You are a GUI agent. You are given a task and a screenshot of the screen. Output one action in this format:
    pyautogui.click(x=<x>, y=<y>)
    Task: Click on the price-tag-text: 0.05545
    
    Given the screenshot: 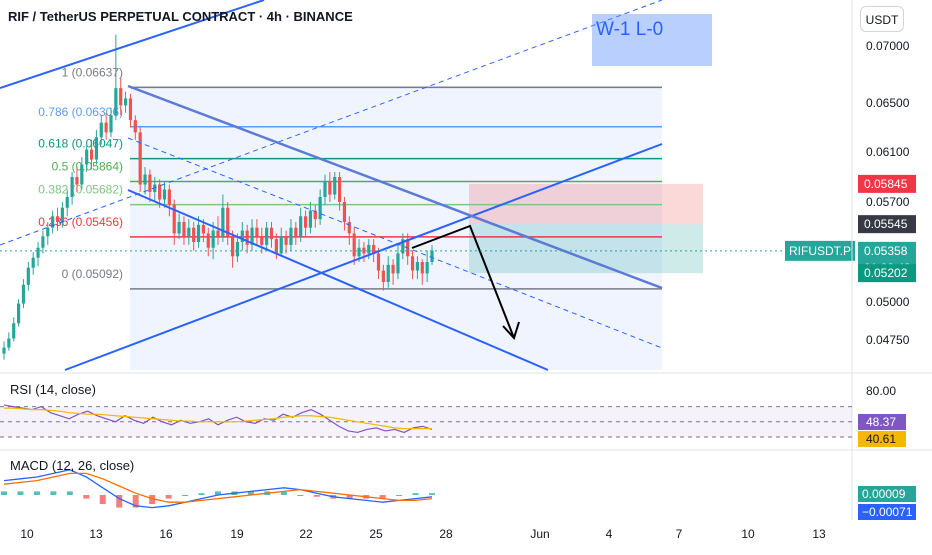 What is the action you would take?
    pyautogui.click(x=886, y=224)
    